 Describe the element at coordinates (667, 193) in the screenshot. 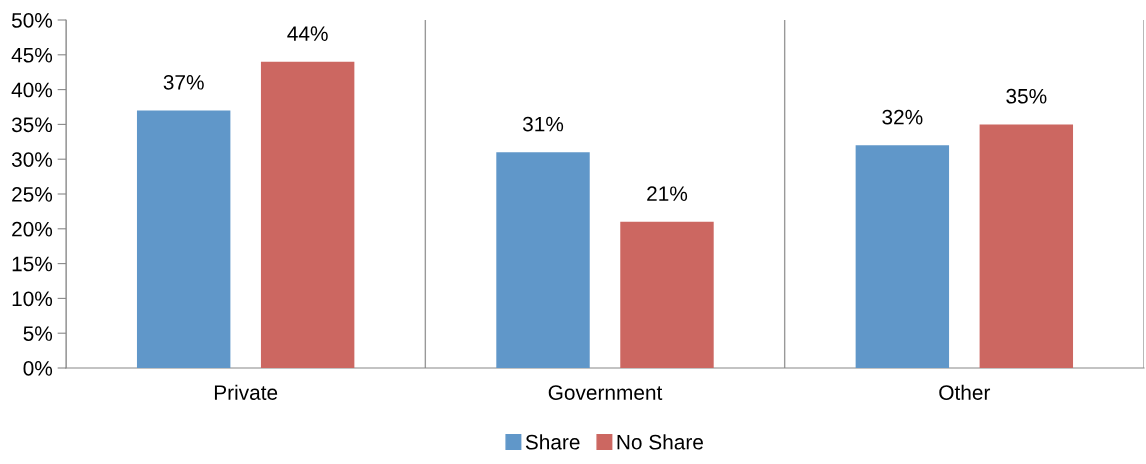

I see `data-label: 21%` at that location.